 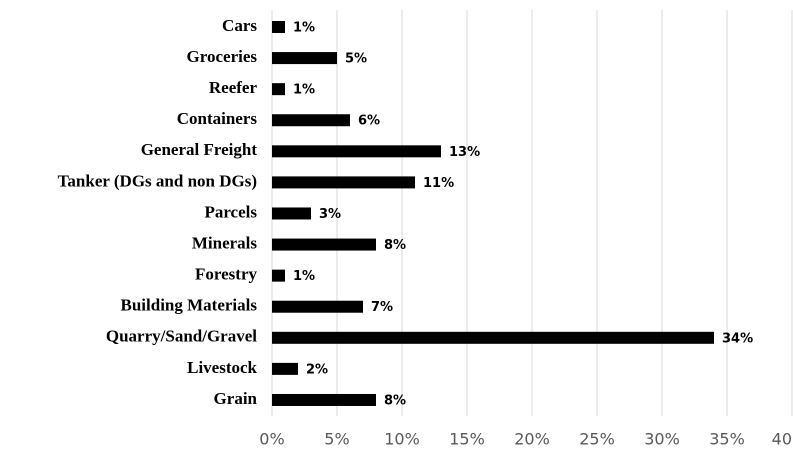 I want to click on data-label: 34%, so click(x=737, y=338).